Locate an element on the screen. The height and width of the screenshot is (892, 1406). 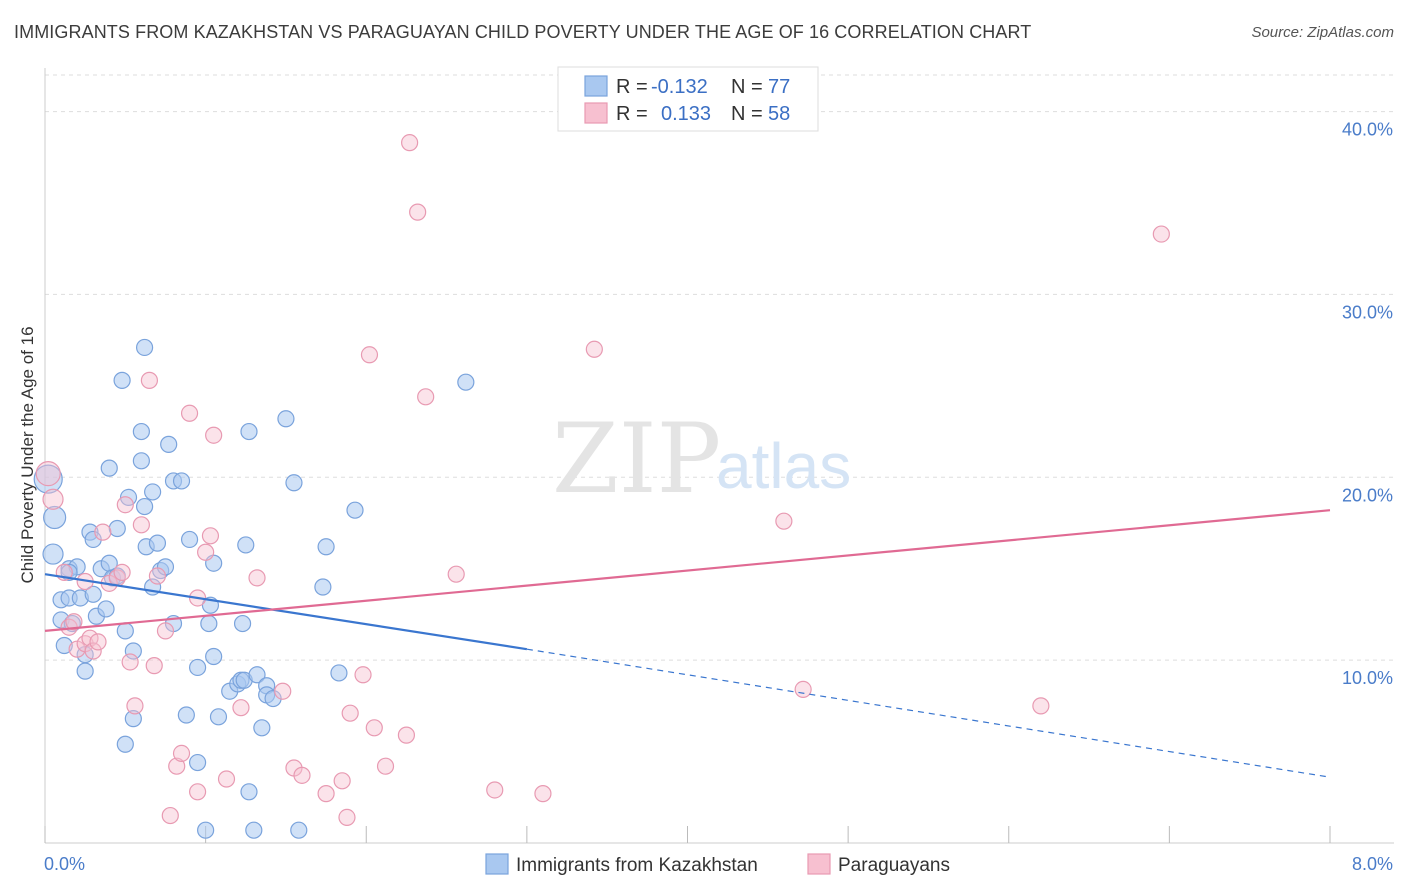
trend-line-paraguayans is located at coordinates (687, 570).